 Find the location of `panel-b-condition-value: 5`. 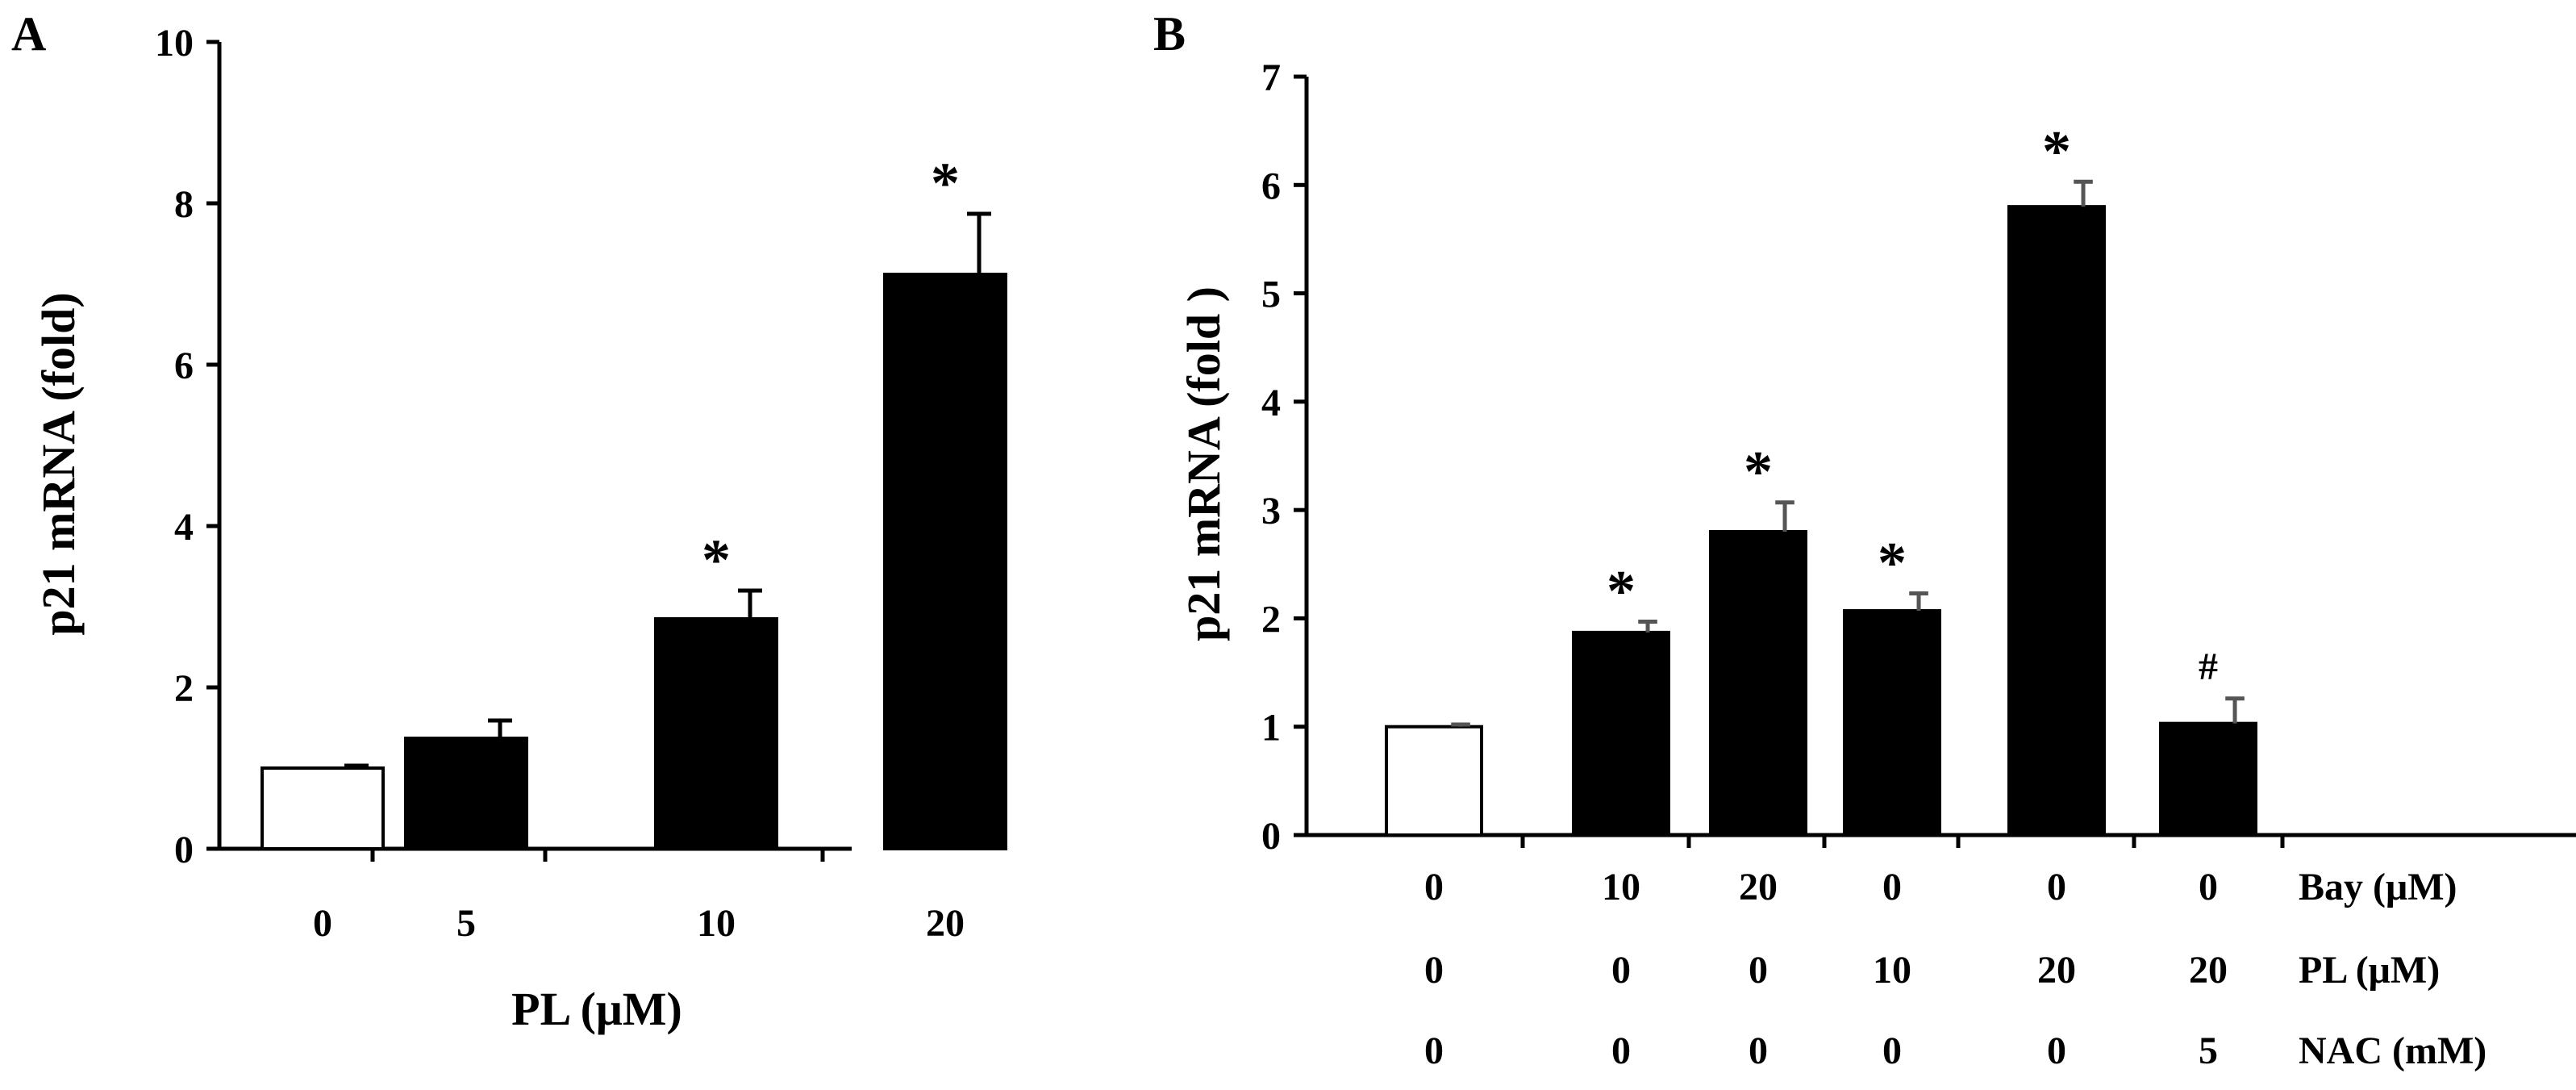

panel-b-condition-value: 5 is located at coordinates (2208, 1051).